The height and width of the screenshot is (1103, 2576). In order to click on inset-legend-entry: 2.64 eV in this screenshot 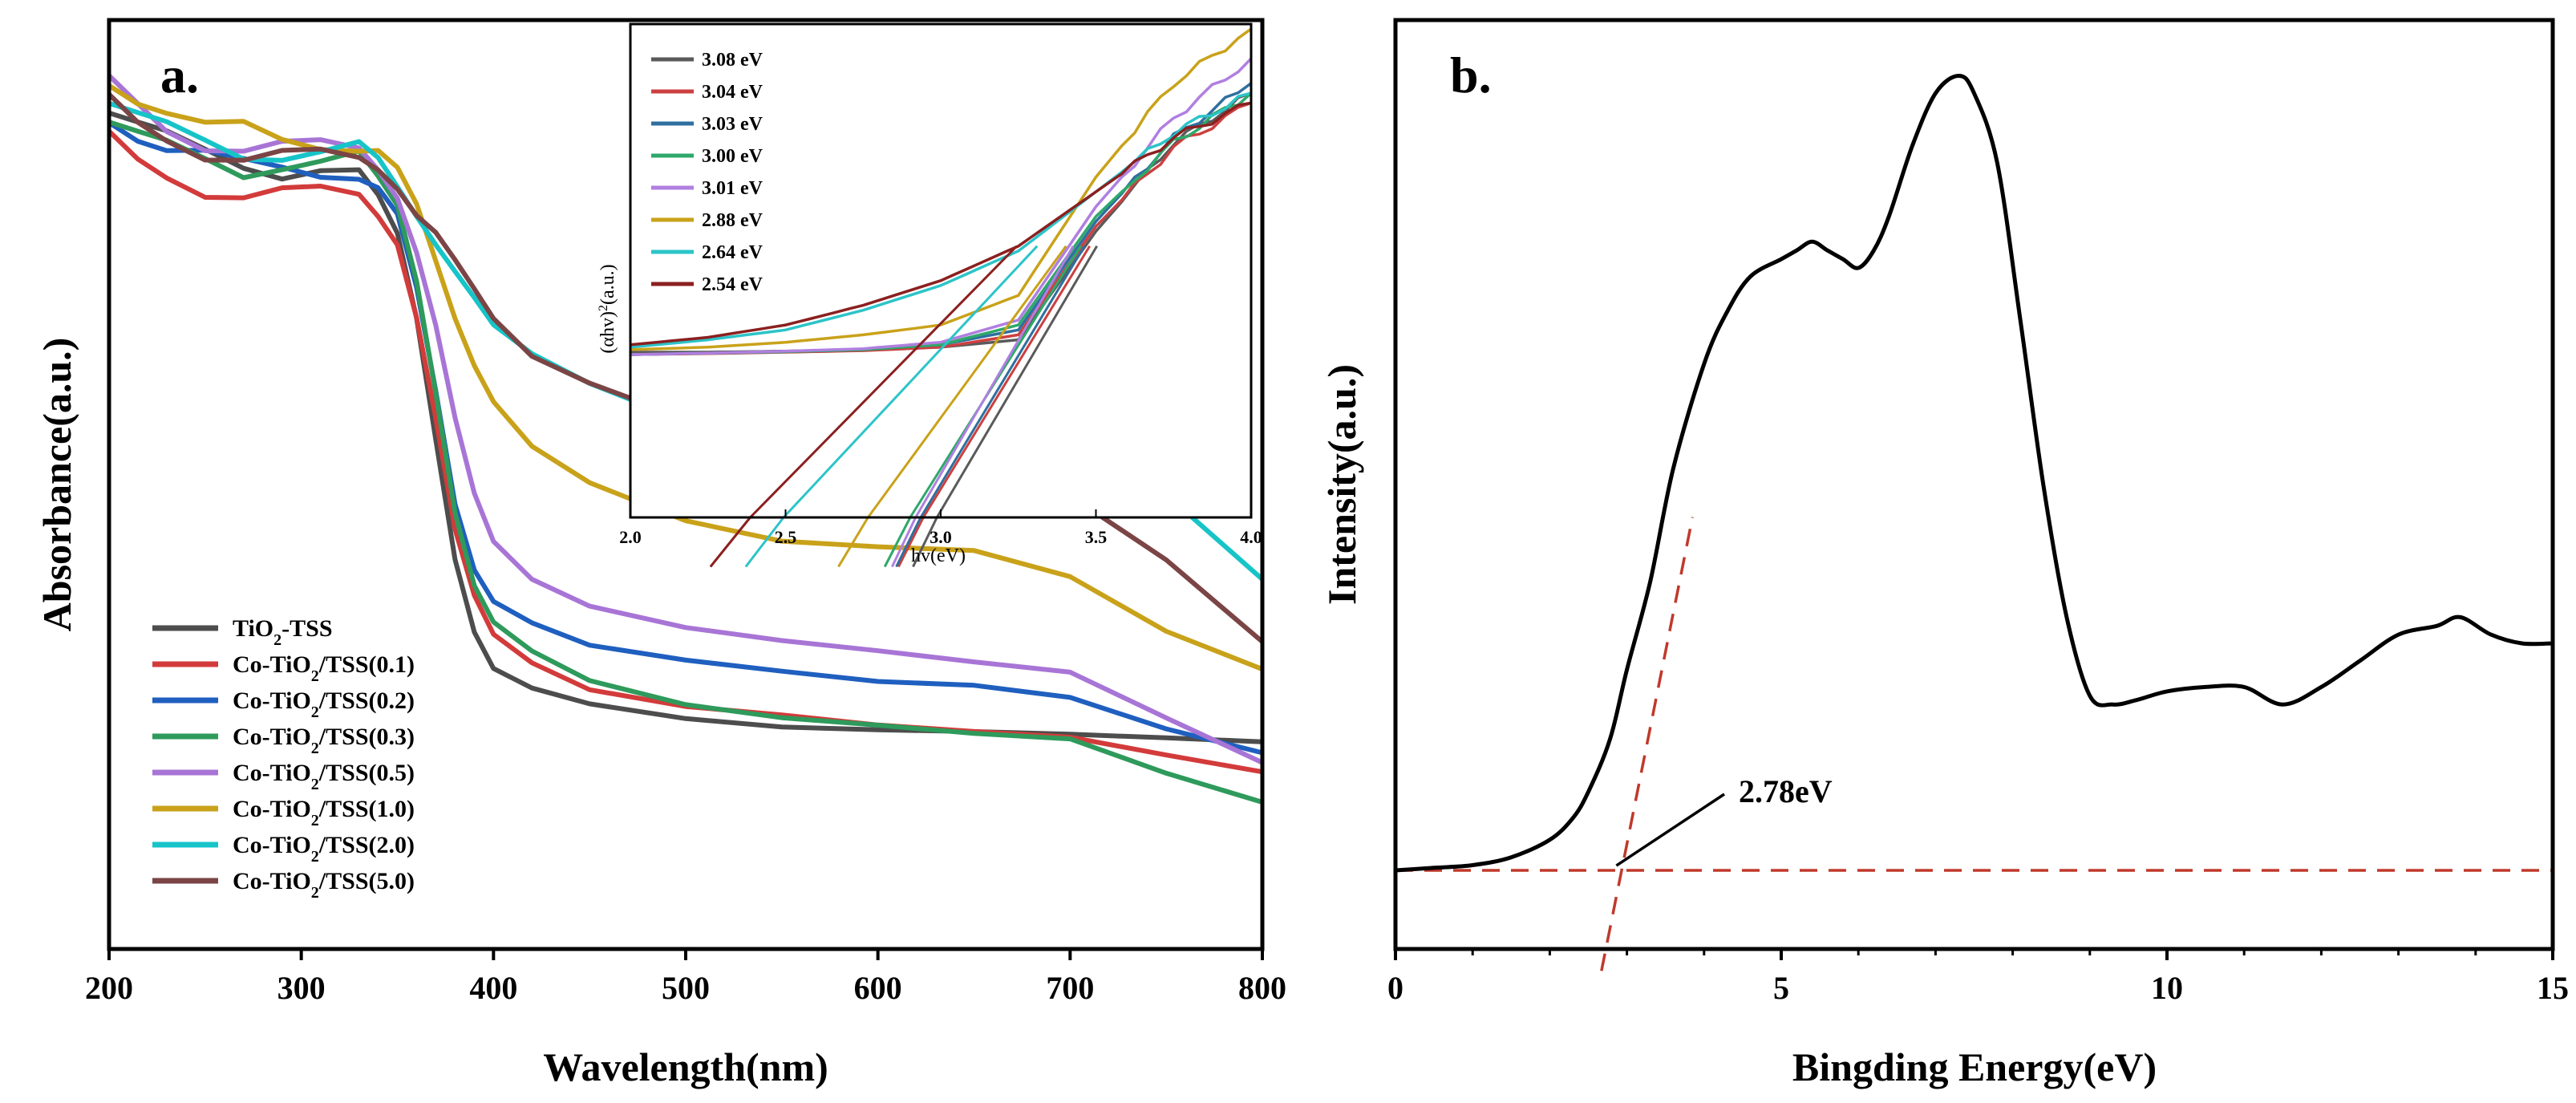, I will do `click(732, 252)`.